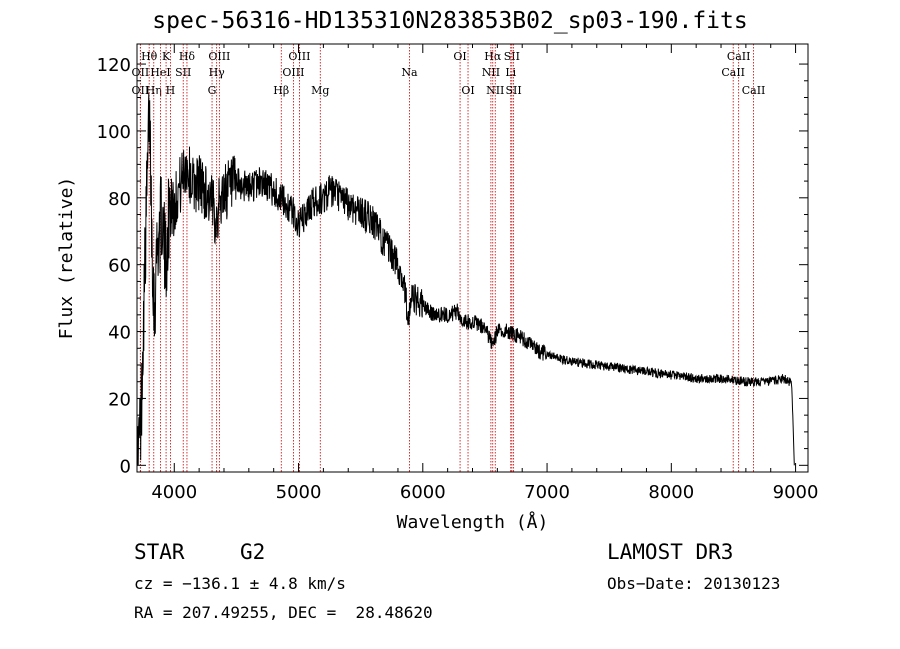 The width and height of the screenshot is (900, 649). I want to click on ra-dec-coordinates: RA = 207.49255, DEC = 28.48620, so click(283, 612).